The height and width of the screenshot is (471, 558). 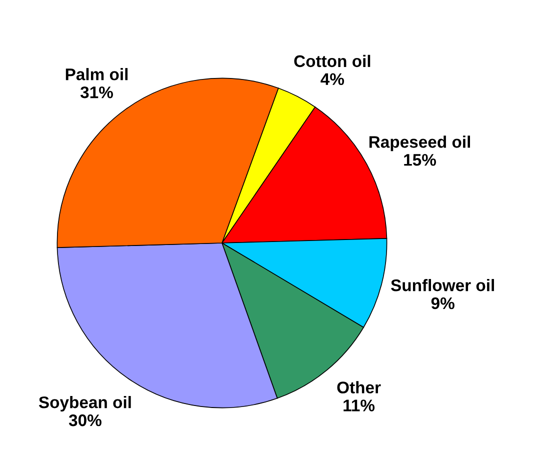 What do you see at coordinates (442, 303) in the screenshot?
I see `data-label: 9%` at bounding box center [442, 303].